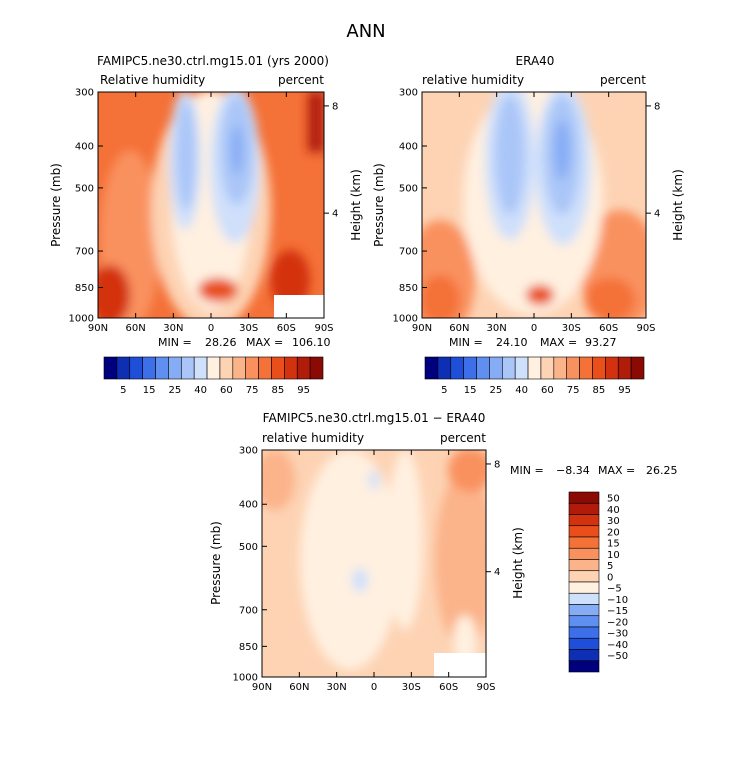  I want to click on y-tick-label: 400, so click(84, 147).